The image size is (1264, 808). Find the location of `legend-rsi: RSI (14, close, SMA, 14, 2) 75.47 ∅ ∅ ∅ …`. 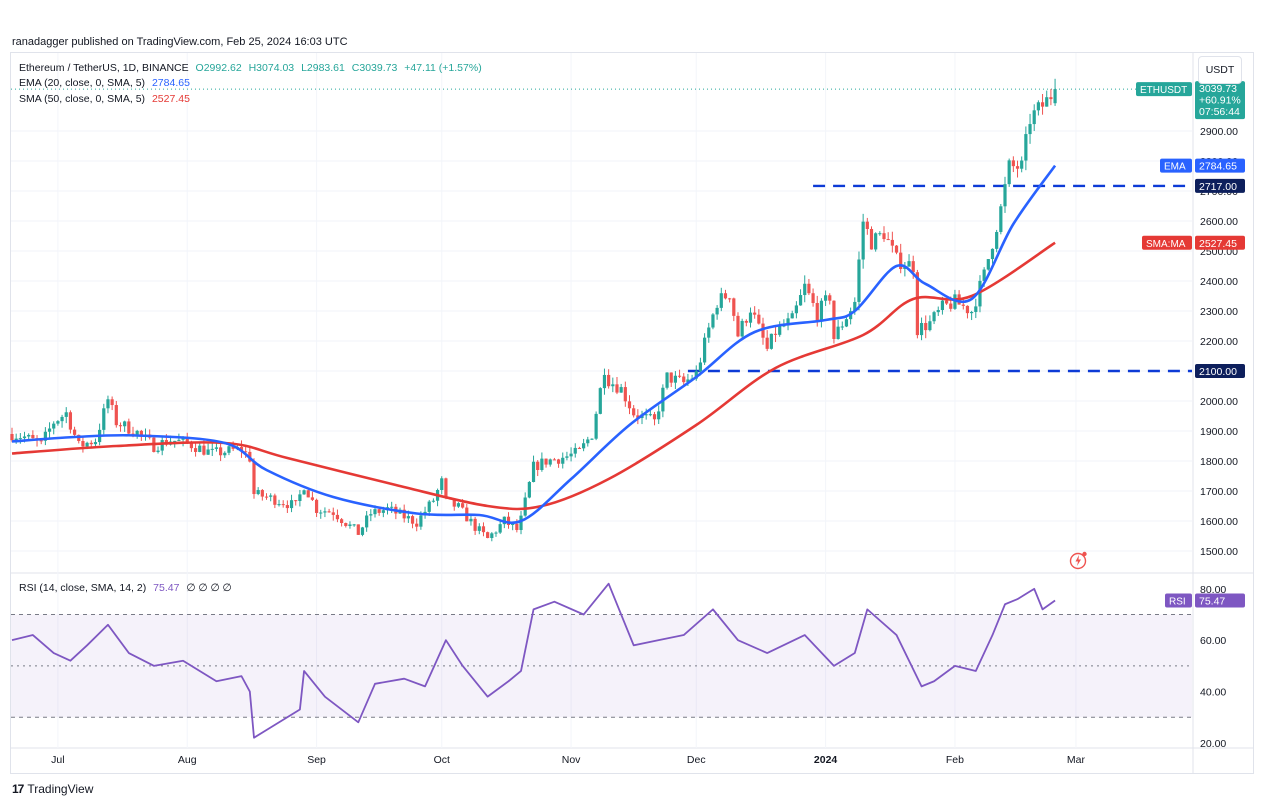

legend-rsi: RSI (14, close, SMA, 14, 2) 75.47 ∅ ∅ ∅ … is located at coordinates (127, 588).